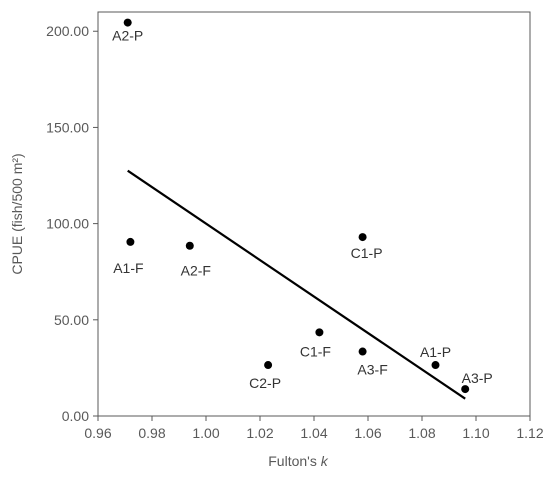 The width and height of the screenshot is (550, 485). What do you see at coordinates (265, 383) in the screenshot?
I see `data-point-label: C2-P` at bounding box center [265, 383].